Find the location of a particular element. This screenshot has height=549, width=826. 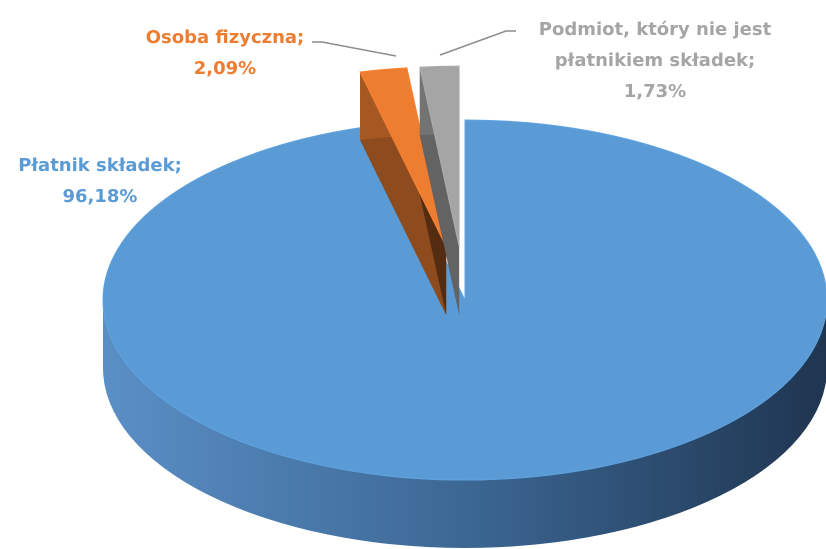

value-label: 96,18% is located at coordinates (100, 196).